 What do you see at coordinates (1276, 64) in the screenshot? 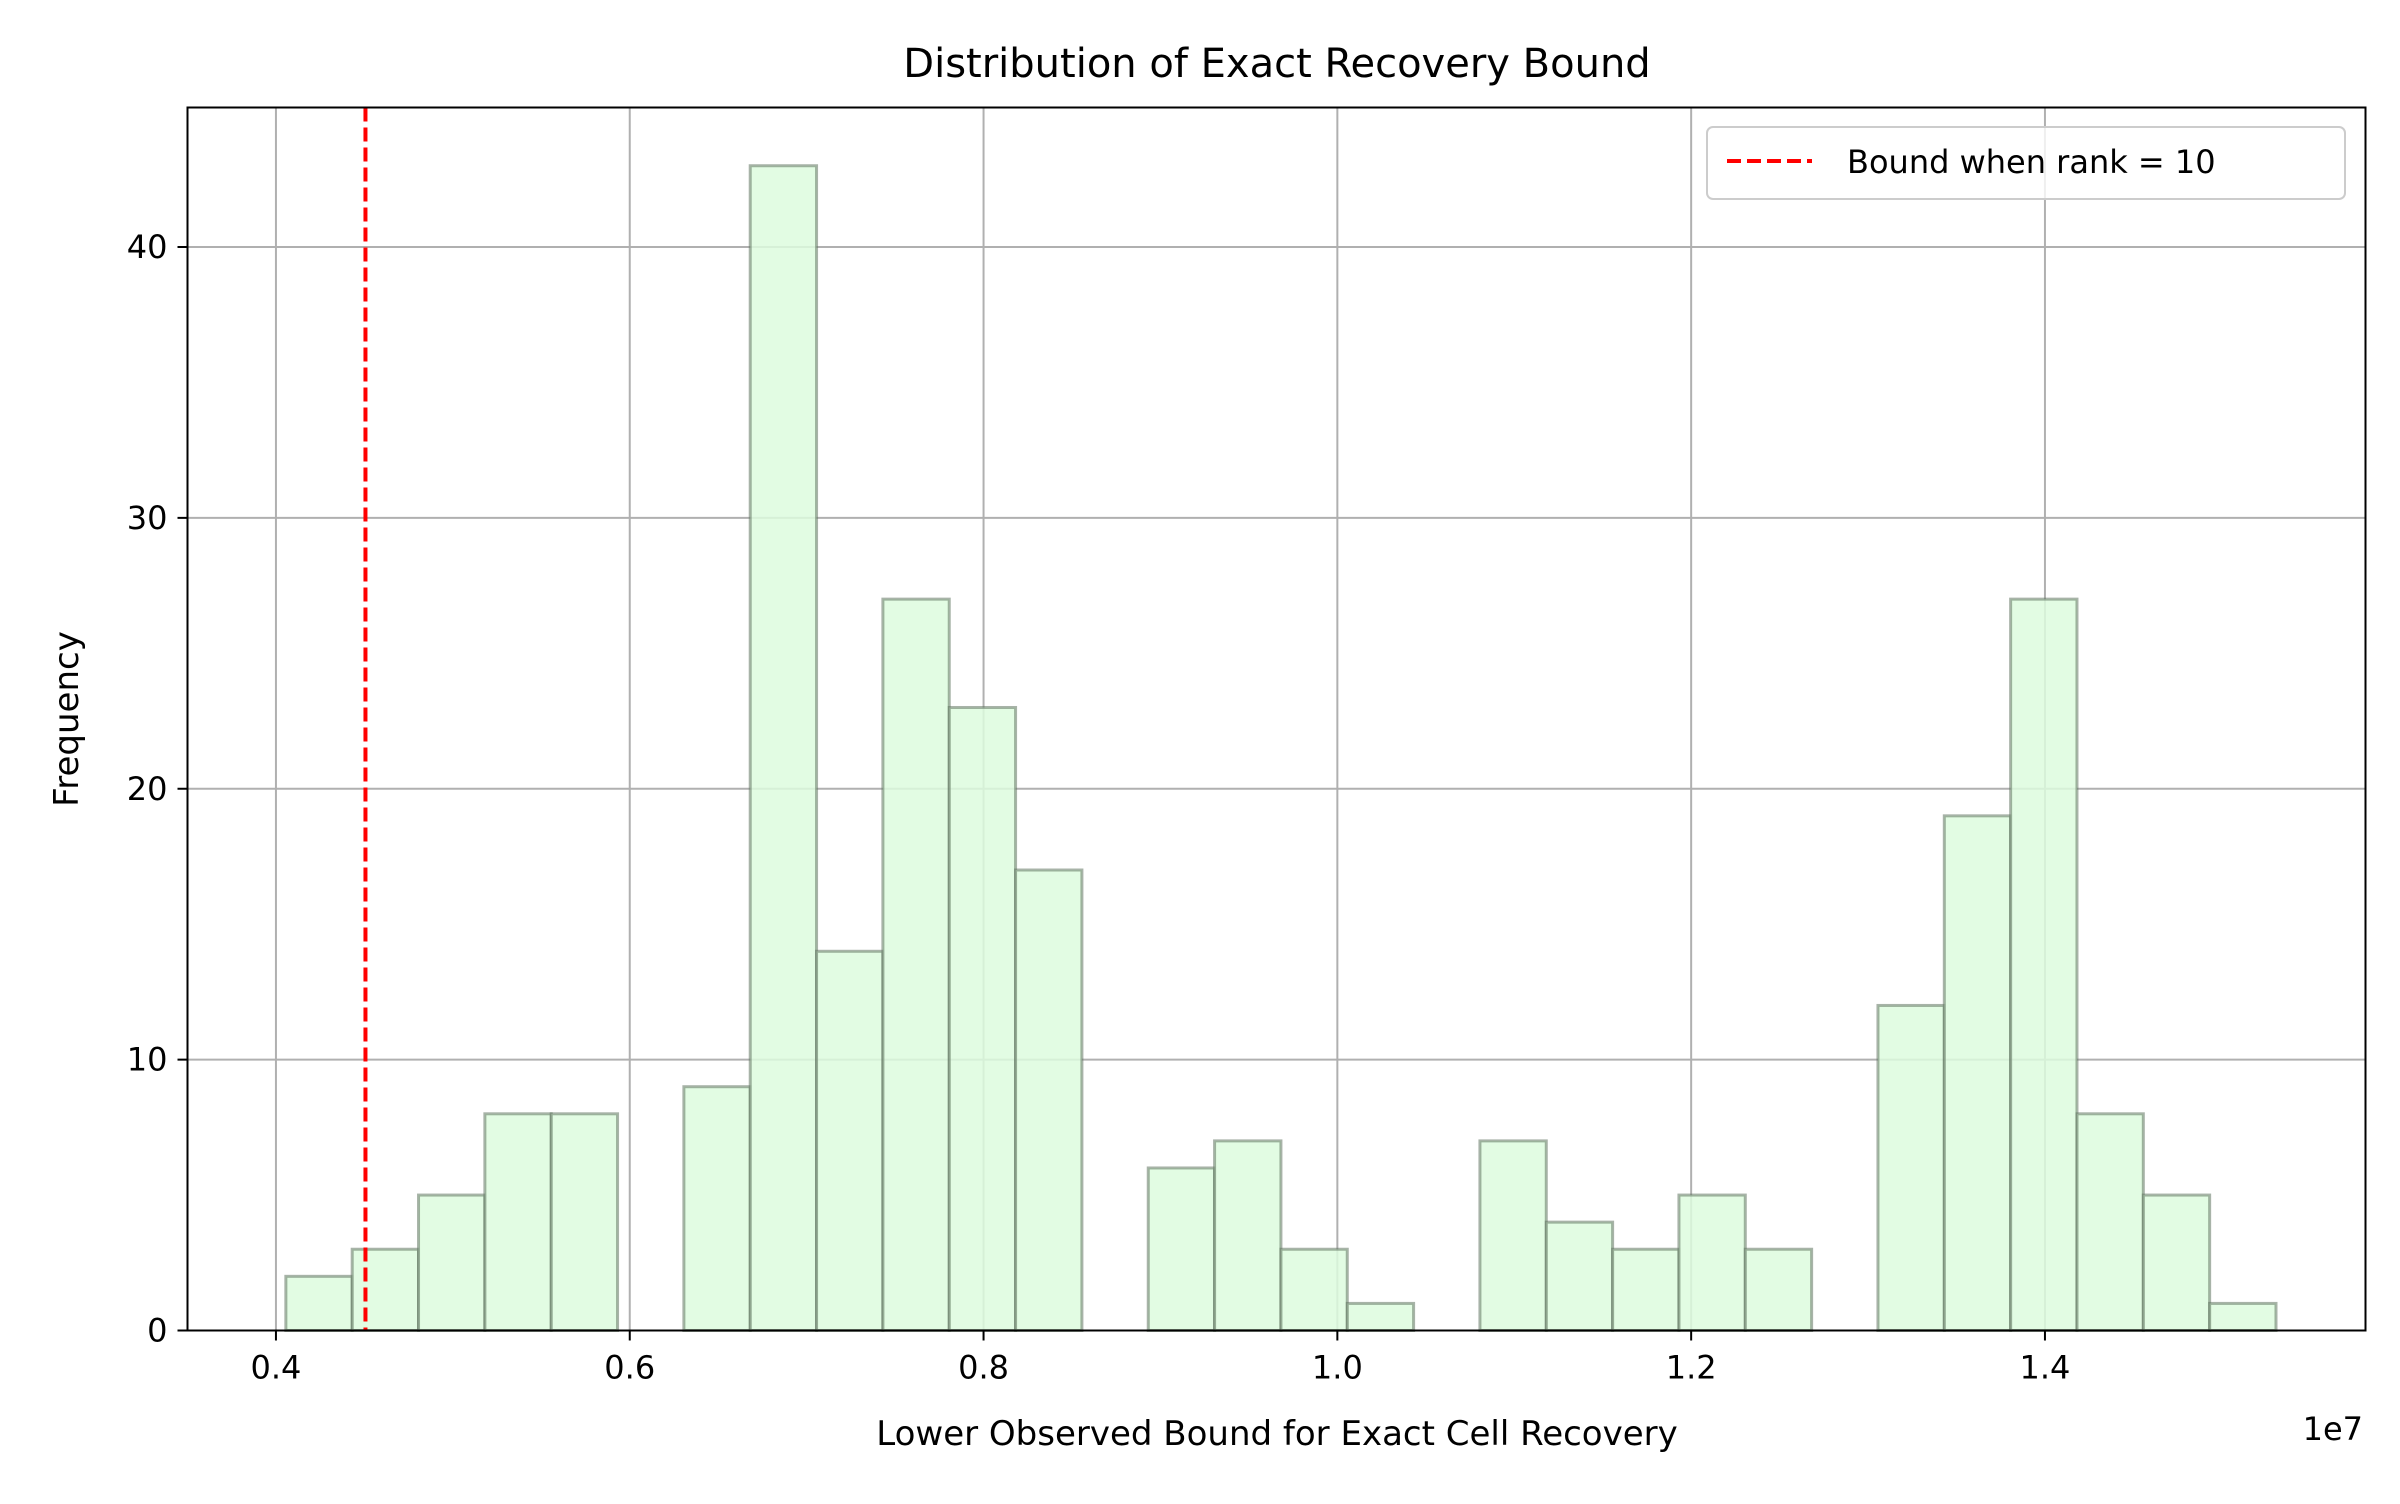
I see `chart-title: Distribution of Exact Recovery Bound` at bounding box center [1276, 64].